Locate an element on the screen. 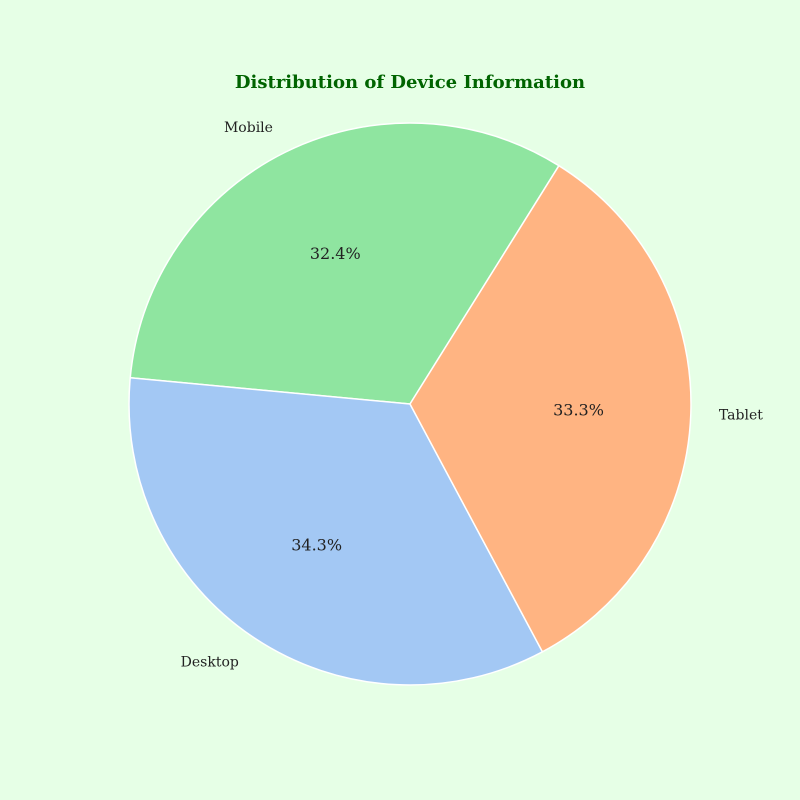  slice-label-tablet: Tablet is located at coordinates (741, 415).